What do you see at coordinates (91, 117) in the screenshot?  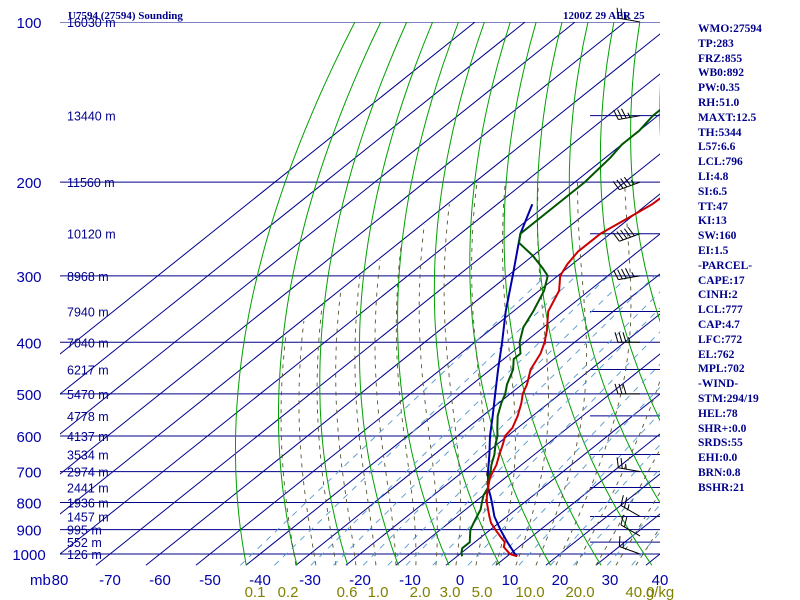 I see `height-label: 13440 m` at bounding box center [91, 117].